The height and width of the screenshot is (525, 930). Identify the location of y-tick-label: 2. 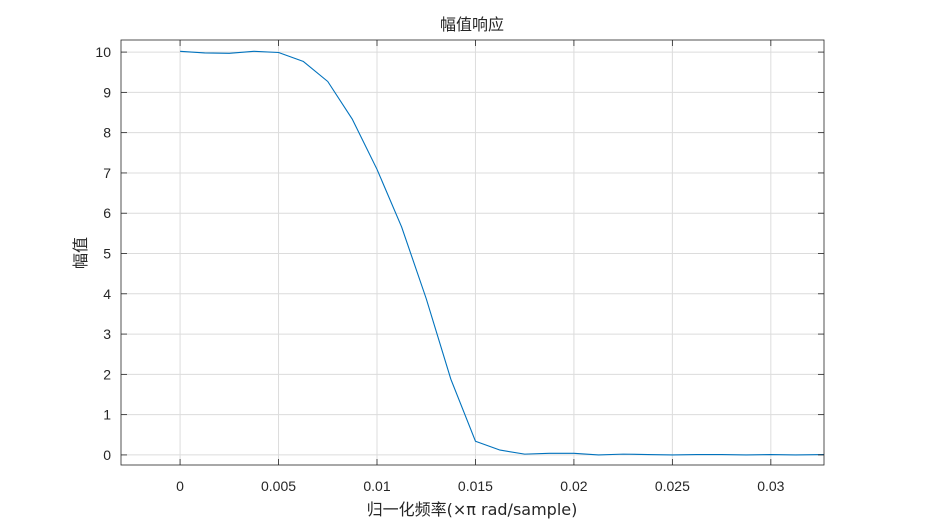
(107, 374).